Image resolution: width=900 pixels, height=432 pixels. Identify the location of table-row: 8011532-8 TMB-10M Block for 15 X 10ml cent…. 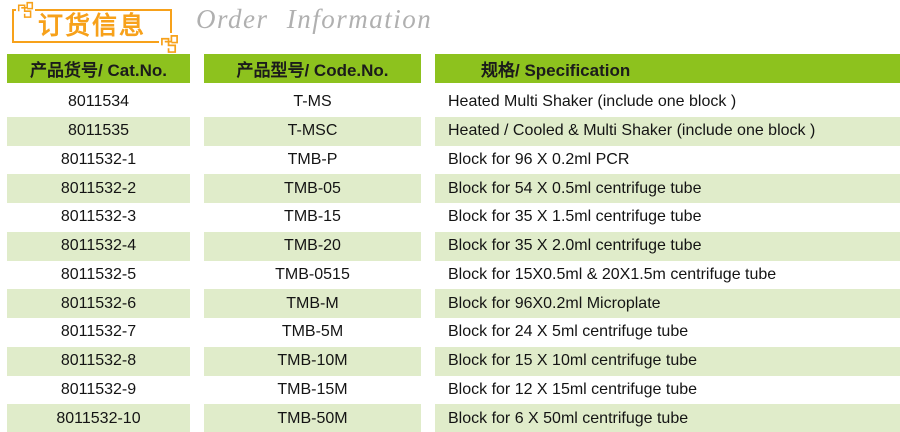
(453, 361).